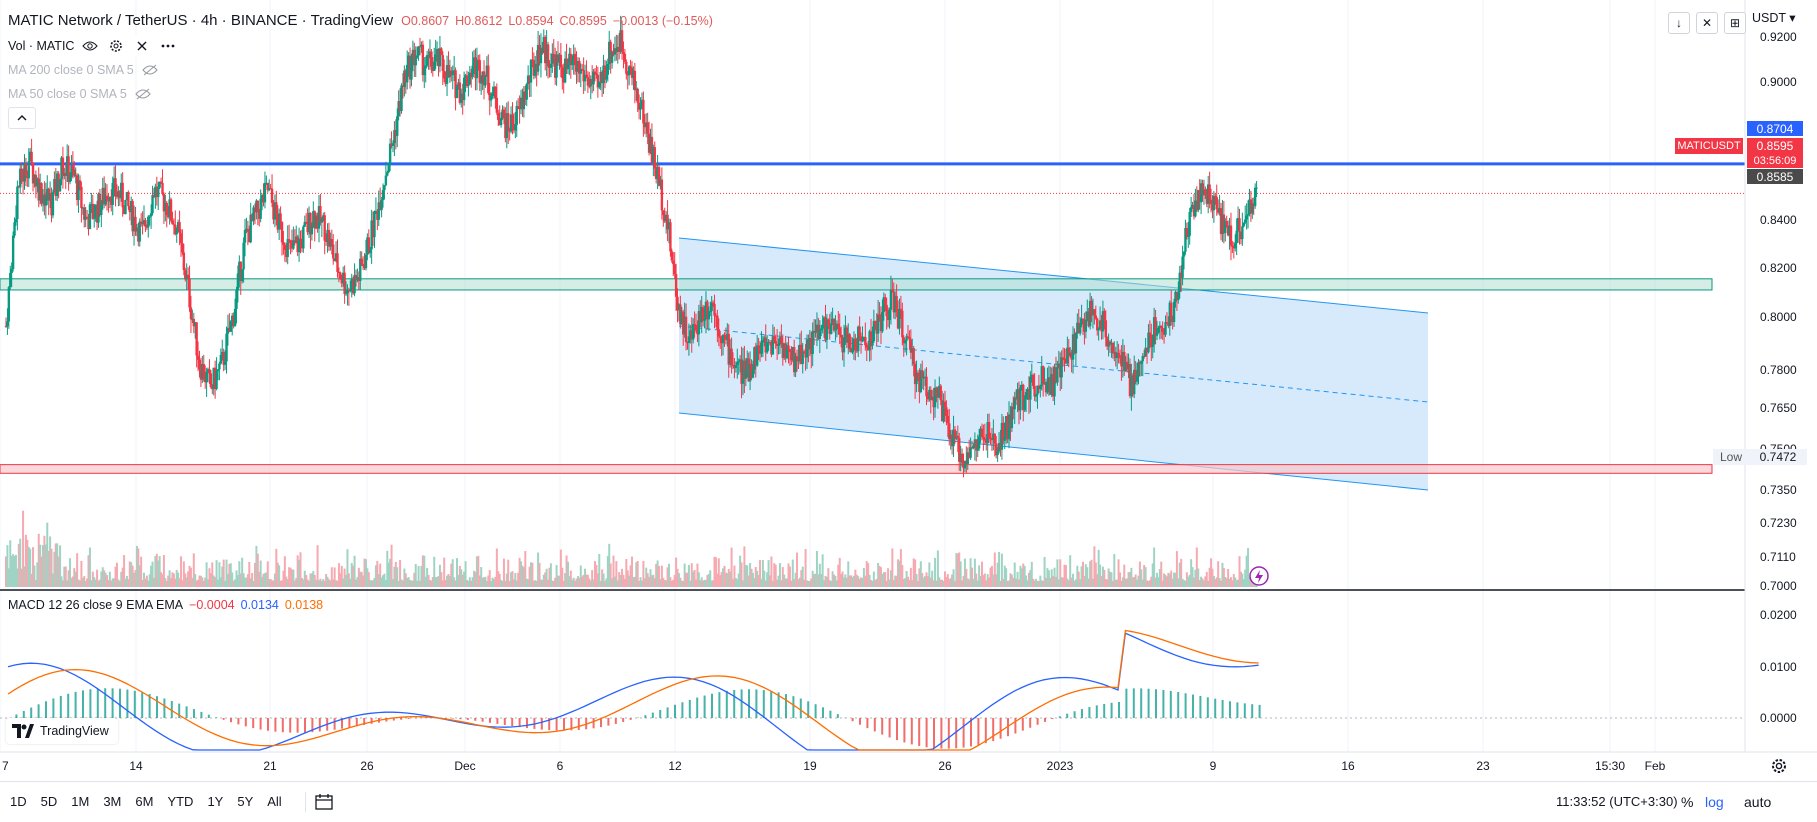 Image resolution: width=1817 pixels, height=822 pixels. I want to click on volume-indicator-row: Vol · MATIC, so click(93, 46).